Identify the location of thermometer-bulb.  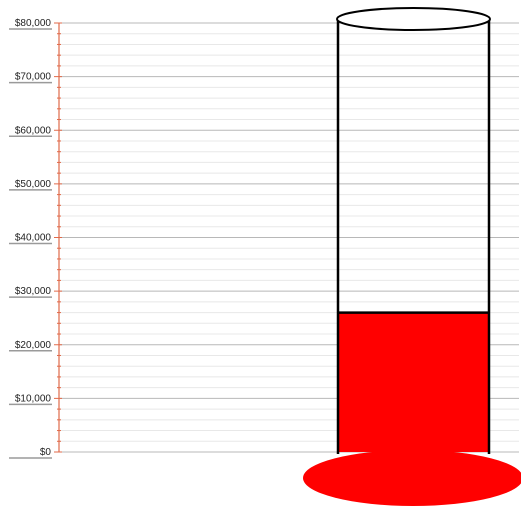
(412, 478).